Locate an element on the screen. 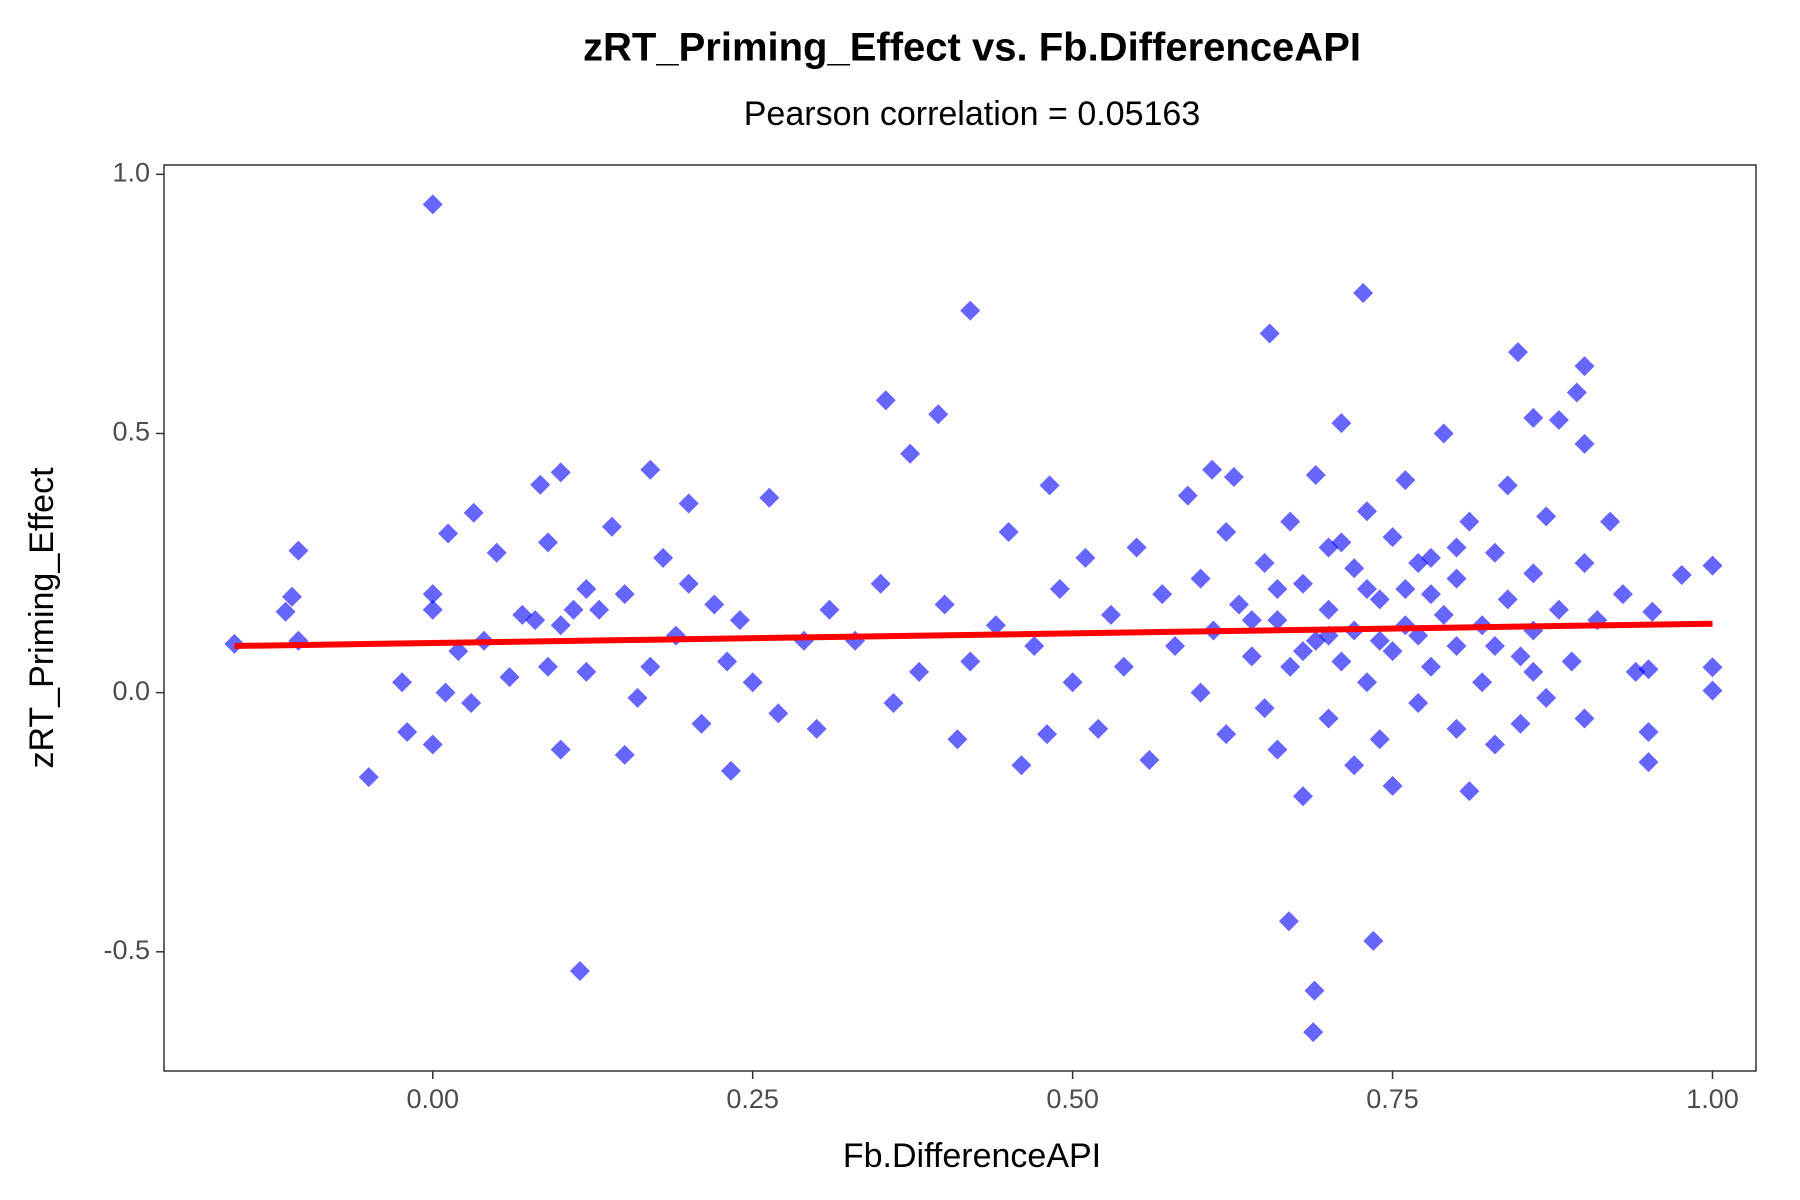  y-axis-label: zRT_Priming_Effect is located at coordinates (42, 618).